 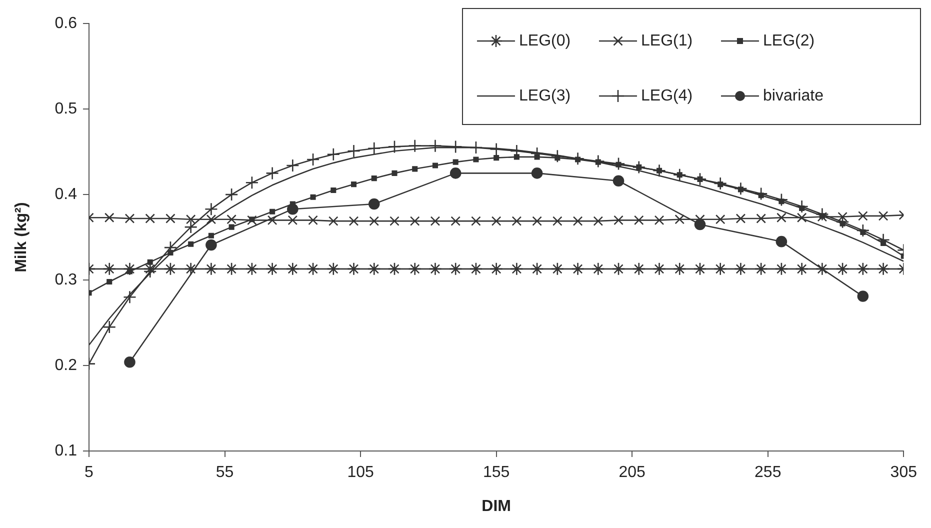 I want to click on x-tick-label: 255, so click(x=768, y=473).